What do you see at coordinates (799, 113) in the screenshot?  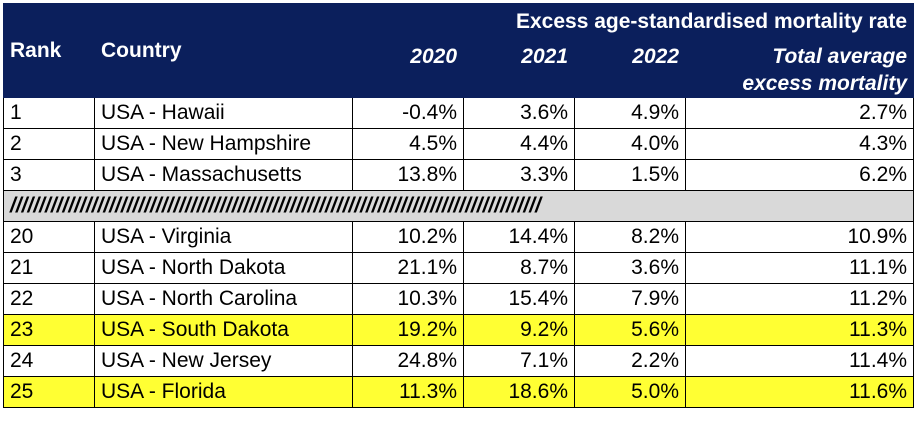 I see `total-average-cell: 2.7%` at bounding box center [799, 113].